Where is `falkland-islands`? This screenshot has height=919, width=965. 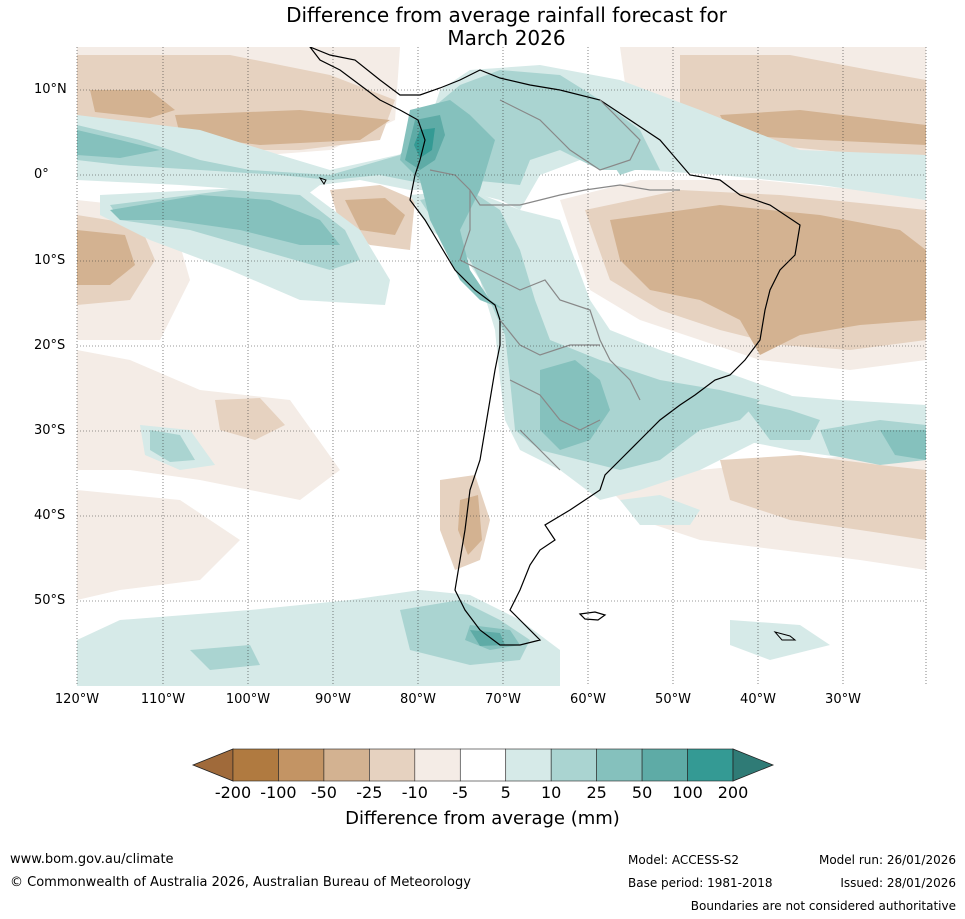
falkland-islands is located at coordinates (592, 616).